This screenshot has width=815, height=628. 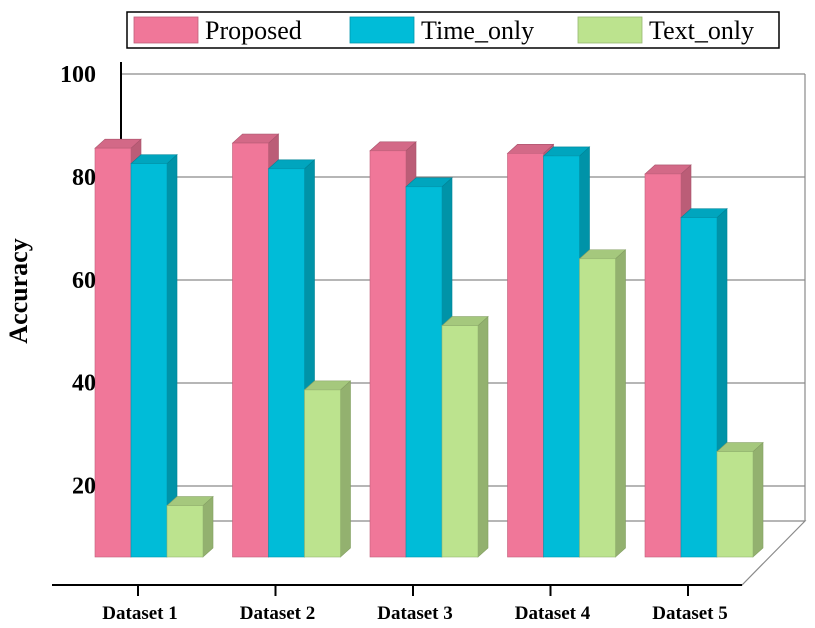 What do you see at coordinates (477, 30) in the screenshot?
I see `legend-label-time_only: Time_only` at bounding box center [477, 30].